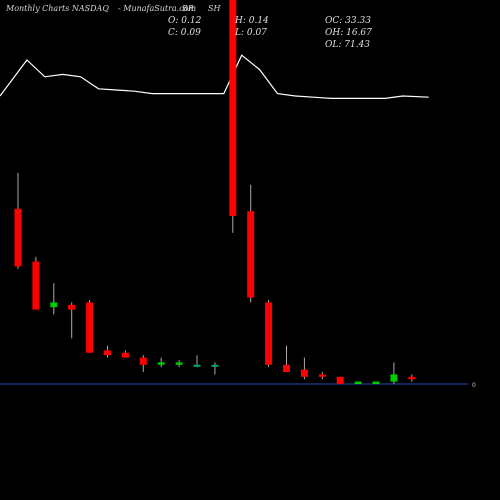  What do you see at coordinates (188, 8) in the screenshot?
I see `header-symbol-1: BR` at bounding box center [188, 8].